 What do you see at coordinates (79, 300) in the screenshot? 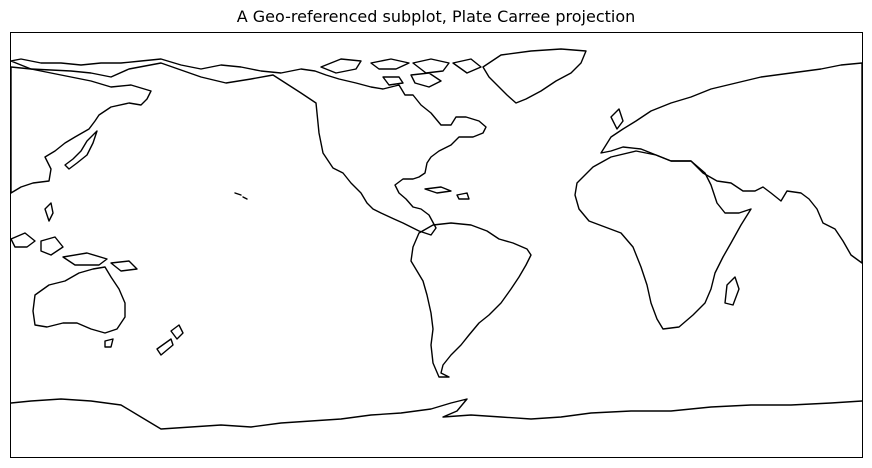
I see `coastline-australia` at bounding box center [79, 300].